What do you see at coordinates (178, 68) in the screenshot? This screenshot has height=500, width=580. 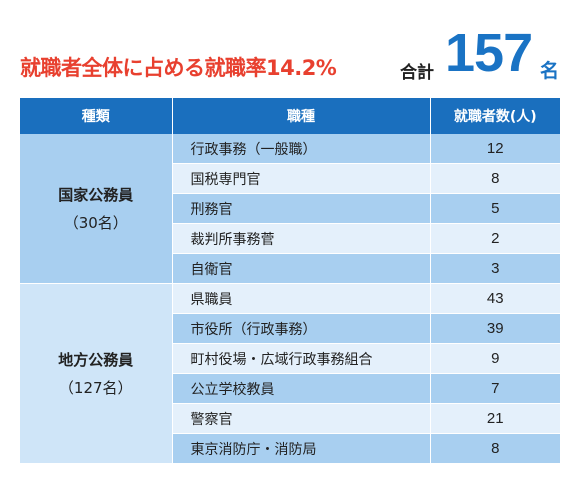 I see `employment-rate-text: 就職者全体に占める就職率14.2%` at bounding box center [178, 68].